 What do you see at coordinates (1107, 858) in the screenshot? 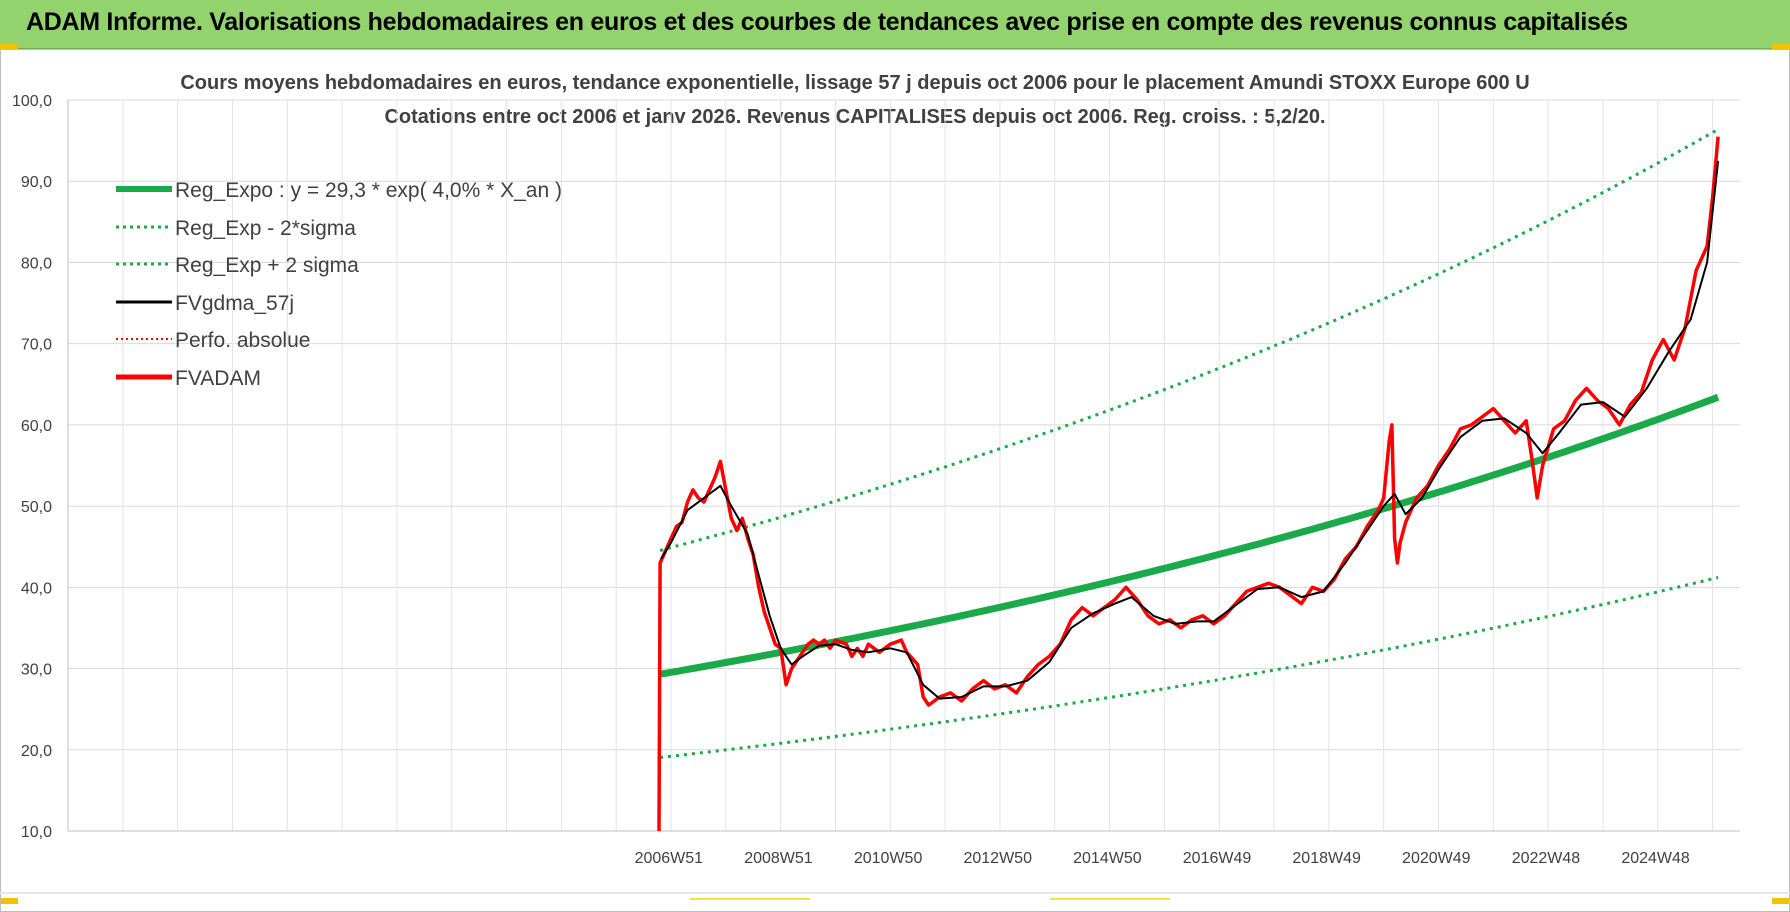
I see `x-tick-label: 2014W50` at bounding box center [1107, 858].